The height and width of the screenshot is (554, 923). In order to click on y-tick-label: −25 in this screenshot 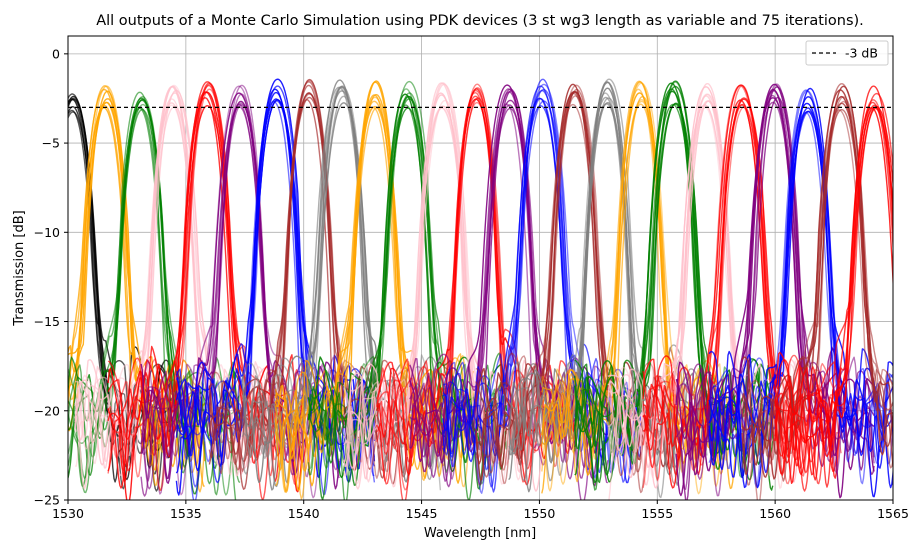, I will do `click(47, 500)`.